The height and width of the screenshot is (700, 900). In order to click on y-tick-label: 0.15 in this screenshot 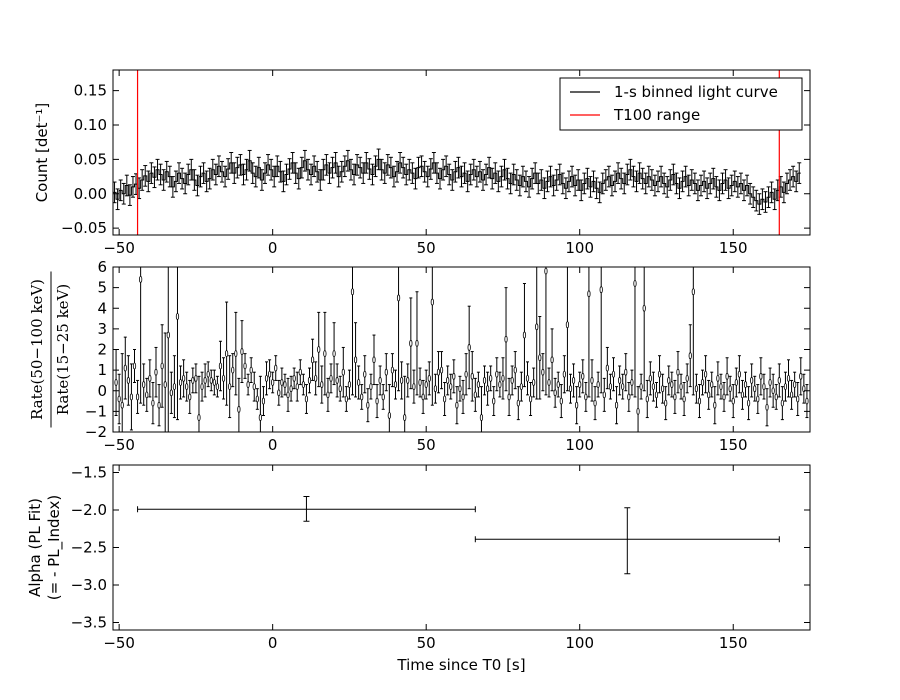, I will do `click(90, 91)`.